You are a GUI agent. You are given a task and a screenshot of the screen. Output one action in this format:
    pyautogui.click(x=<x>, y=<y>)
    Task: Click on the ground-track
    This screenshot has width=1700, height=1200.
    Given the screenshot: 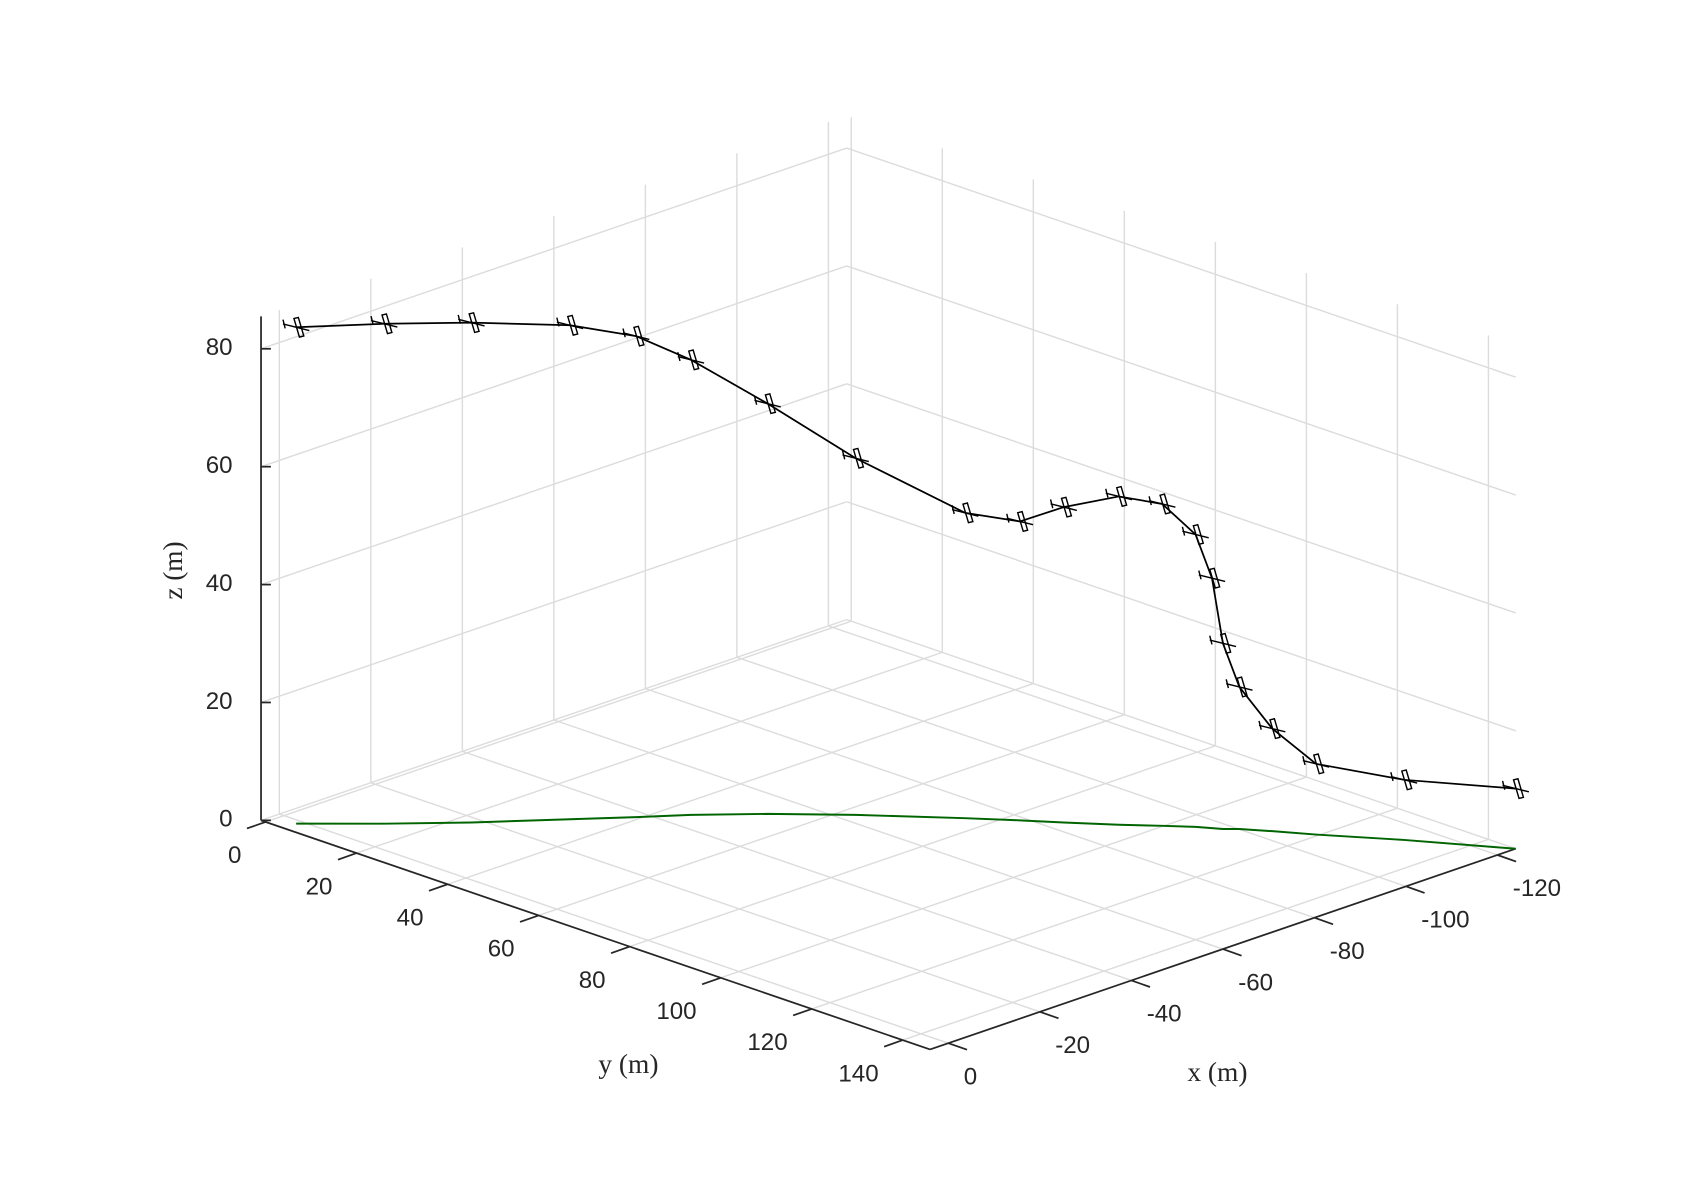 What is the action you would take?
    pyautogui.click(x=906, y=831)
    